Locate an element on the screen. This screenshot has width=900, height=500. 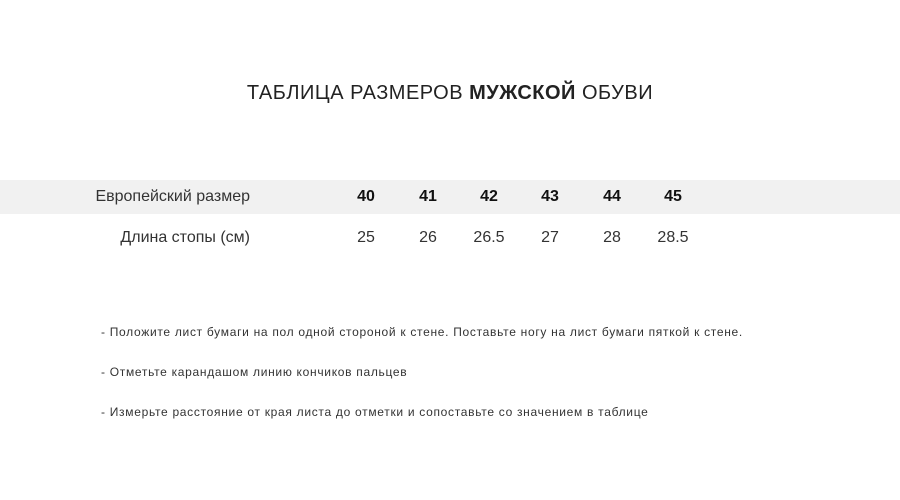
table-cell: 44 is located at coordinates (612, 196).